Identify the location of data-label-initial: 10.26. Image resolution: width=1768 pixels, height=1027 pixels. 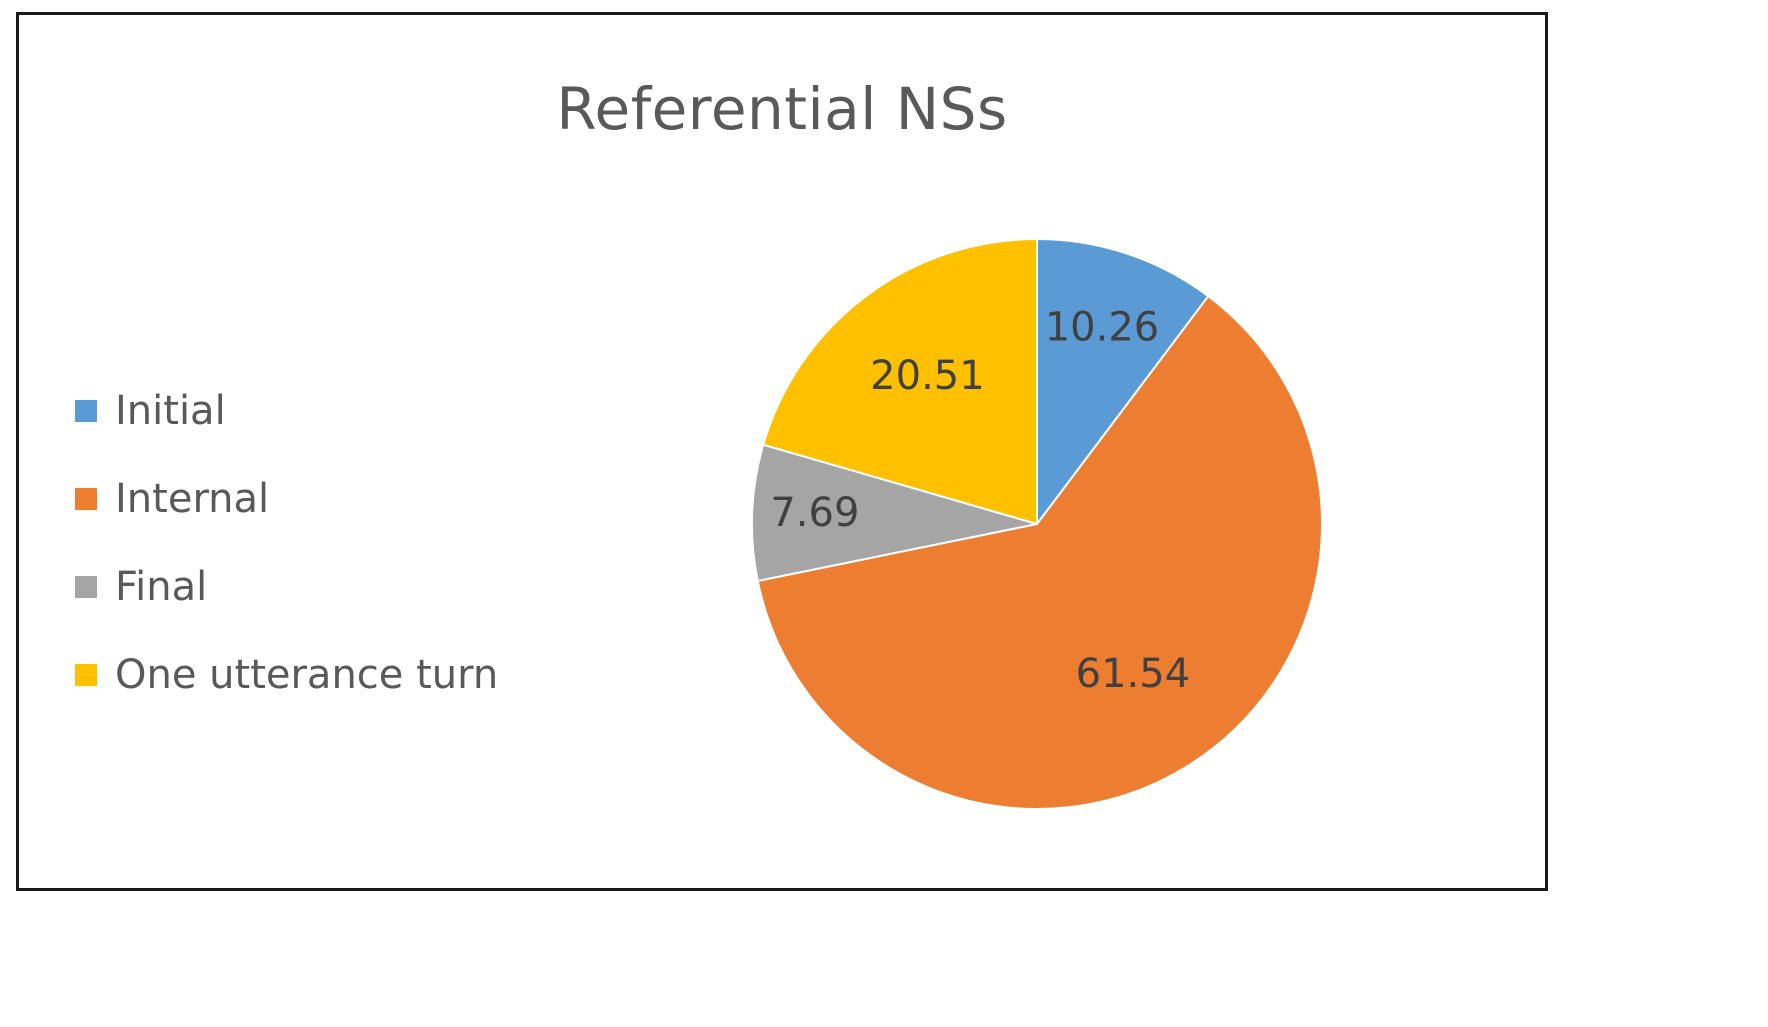
(1102, 327).